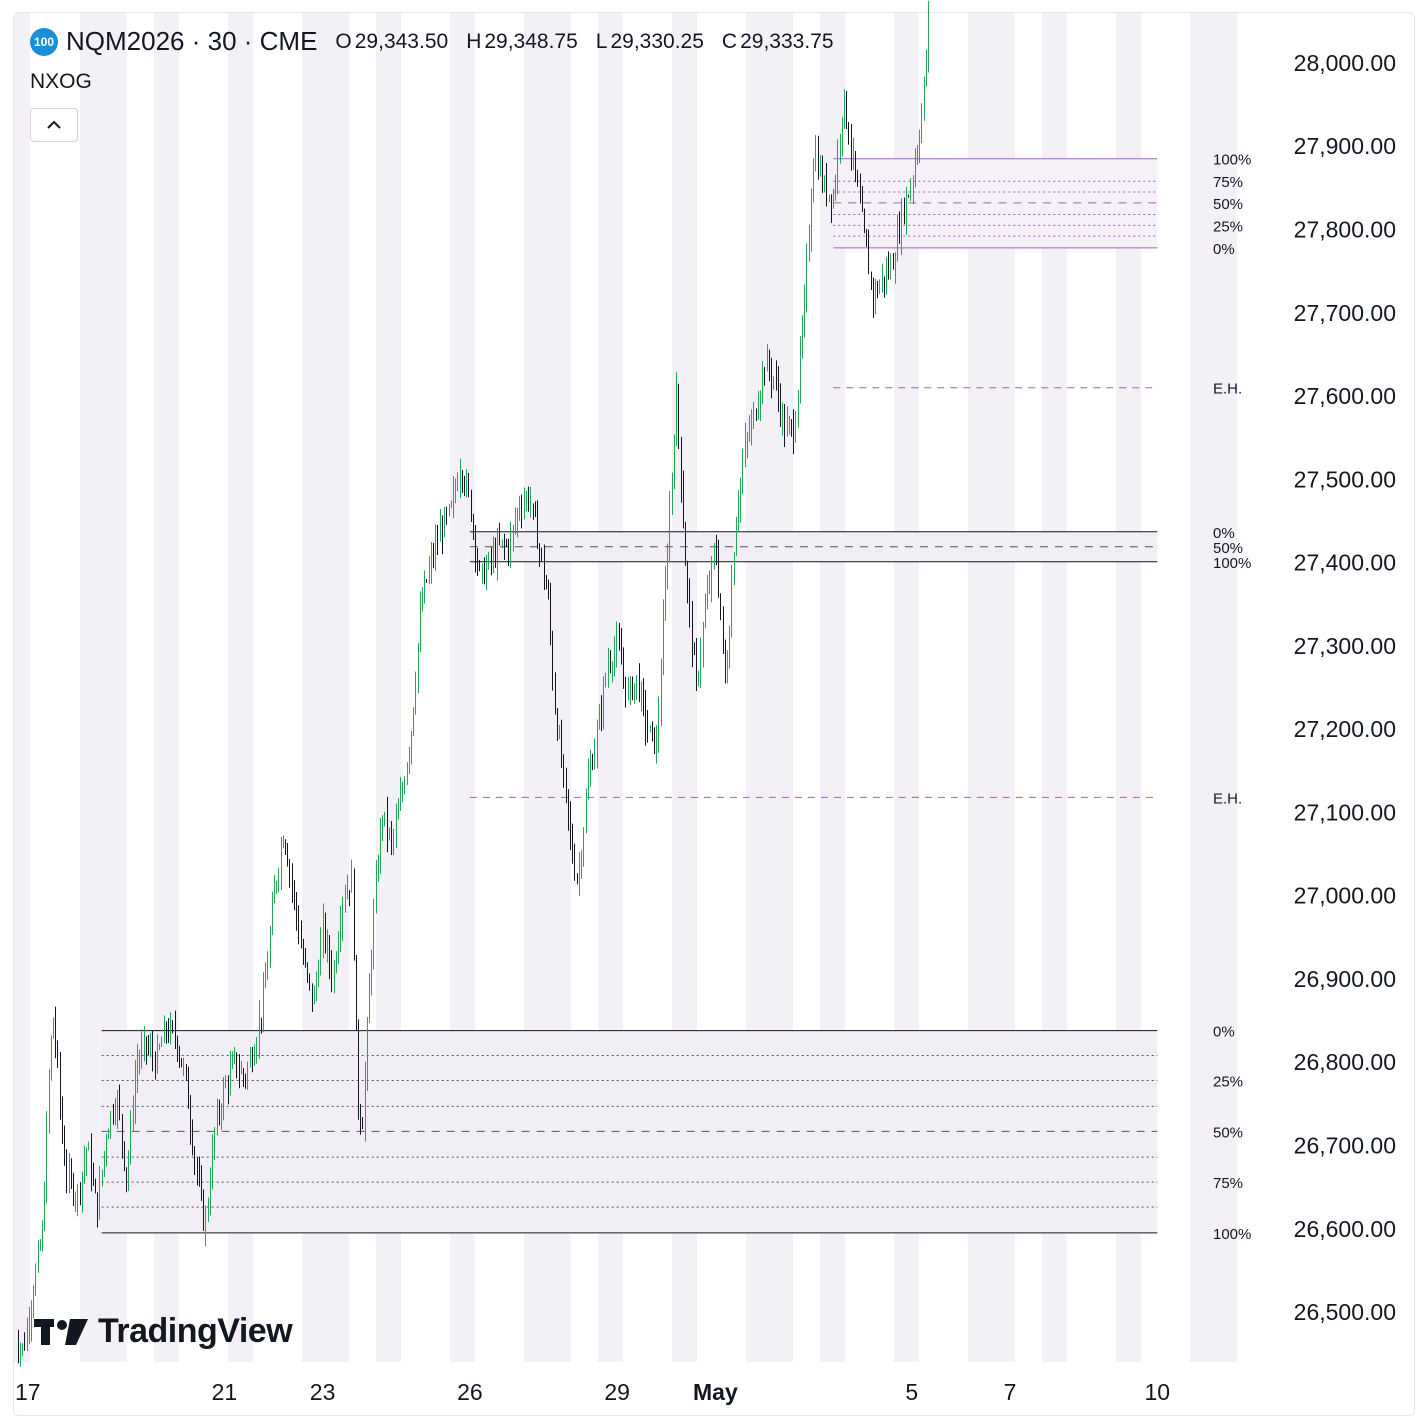 This screenshot has width=1428, height=1428. What do you see at coordinates (1345, 313) in the screenshot?
I see `price-tick-label: 27,700.00` at bounding box center [1345, 313].